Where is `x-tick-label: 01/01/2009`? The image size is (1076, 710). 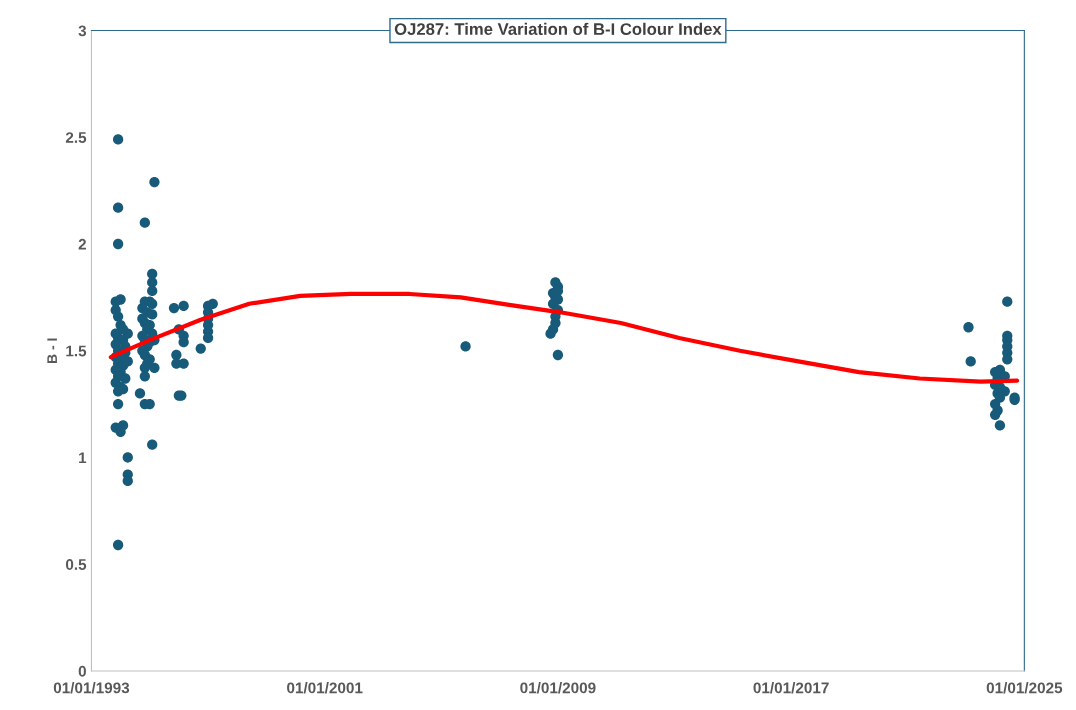 x-tick-label: 01/01/2009 is located at coordinates (558, 688).